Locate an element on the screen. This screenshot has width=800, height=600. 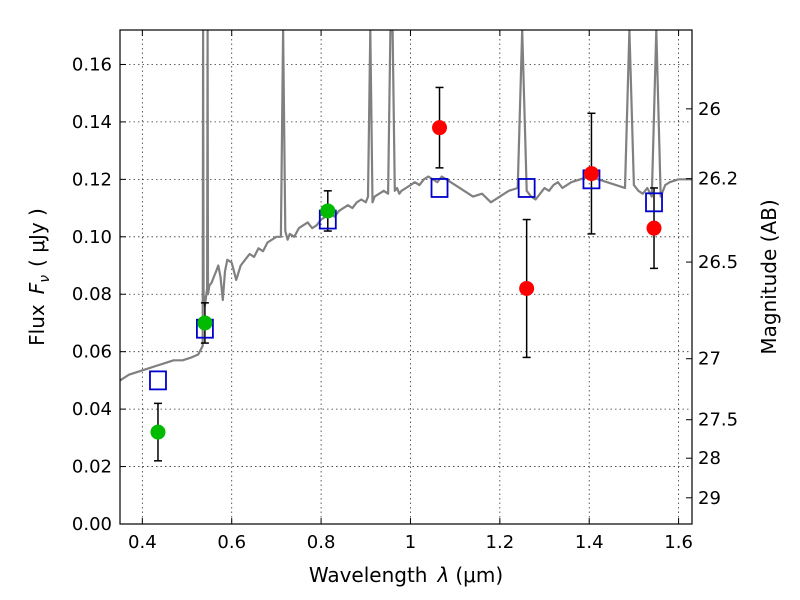
y2-tick-label: 28 is located at coordinates (709, 458).